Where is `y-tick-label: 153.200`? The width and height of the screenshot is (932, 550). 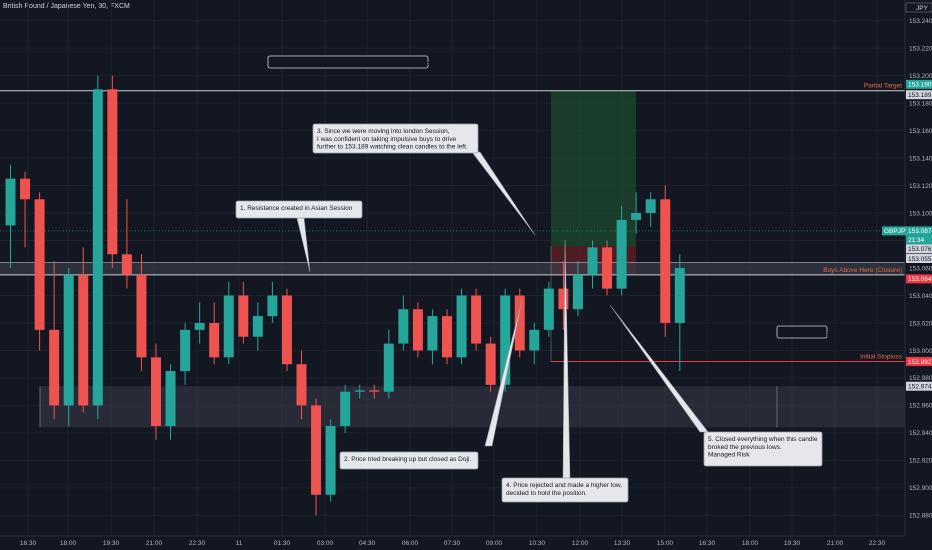 y-tick-label: 153.200 is located at coordinates (920, 76).